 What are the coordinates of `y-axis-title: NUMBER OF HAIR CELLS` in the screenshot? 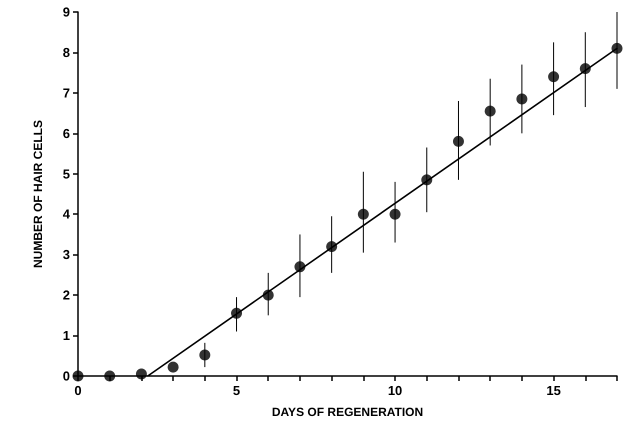 It's located at (38, 194).